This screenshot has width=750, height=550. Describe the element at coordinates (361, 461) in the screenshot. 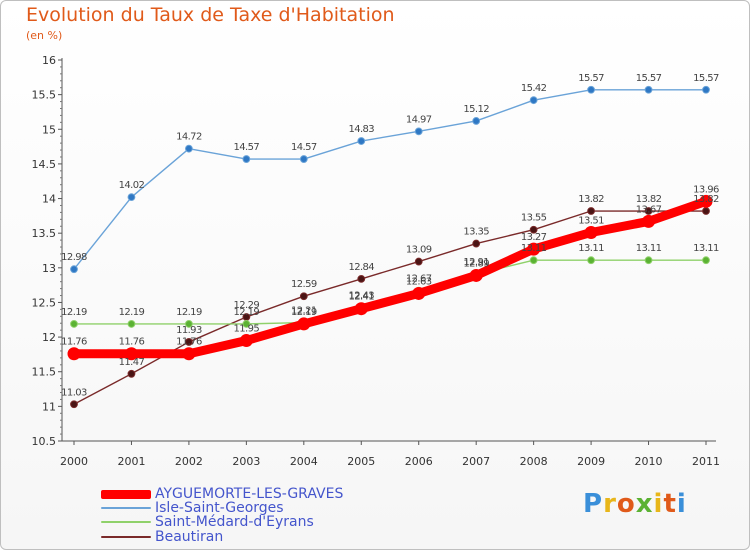

I see `x-tick-label: 2005` at that location.